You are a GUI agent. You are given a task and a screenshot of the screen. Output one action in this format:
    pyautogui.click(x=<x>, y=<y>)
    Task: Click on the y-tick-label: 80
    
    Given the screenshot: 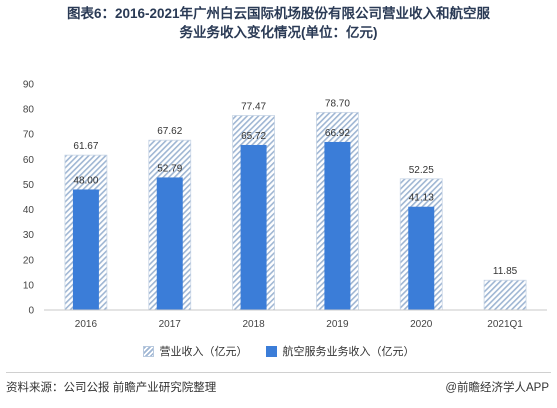 What is the action you would take?
    pyautogui.click(x=29, y=110)
    